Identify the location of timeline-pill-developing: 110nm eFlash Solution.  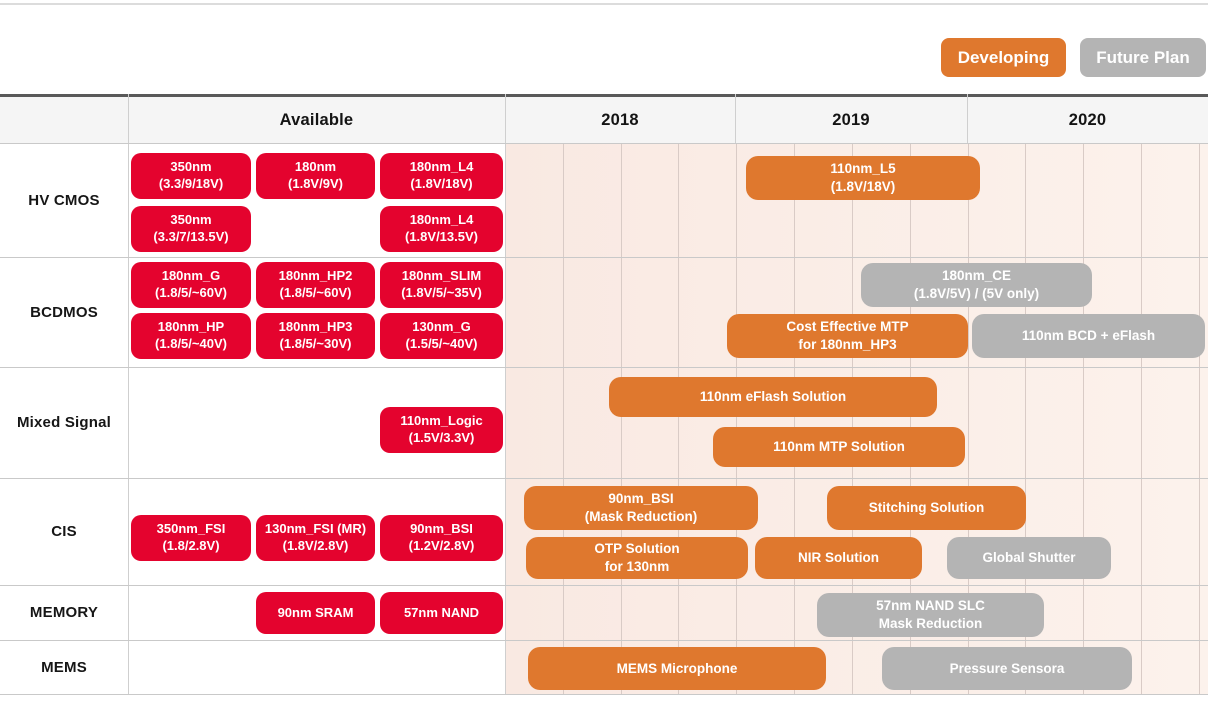
(773, 397).